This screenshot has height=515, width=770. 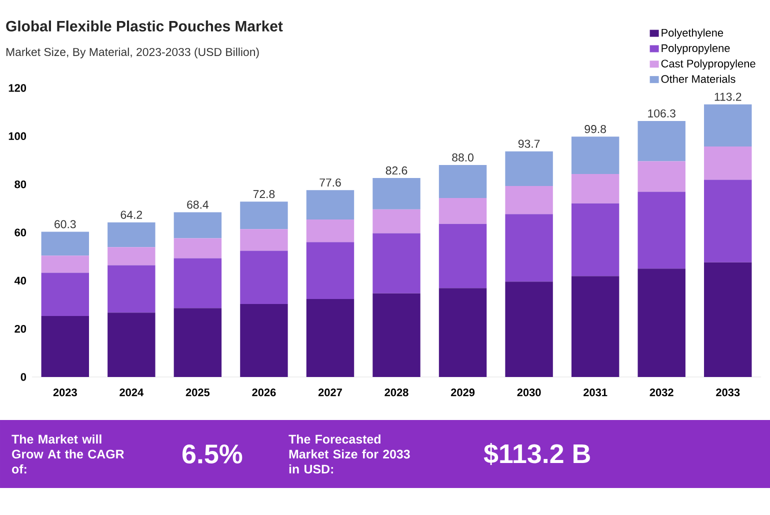 What do you see at coordinates (728, 392) in the screenshot?
I see `x-tick-label: 2033` at bounding box center [728, 392].